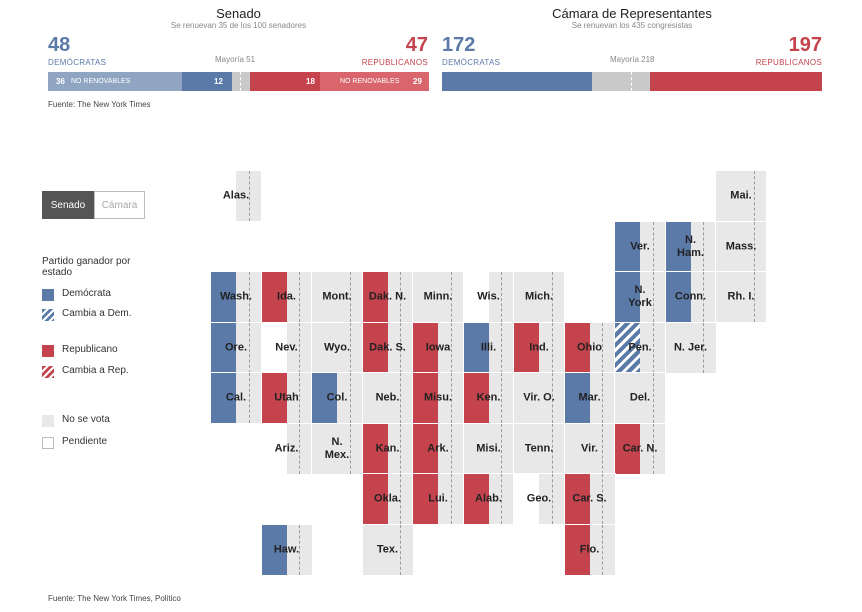  I want to click on state-label: Iowa, so click(438, 347).